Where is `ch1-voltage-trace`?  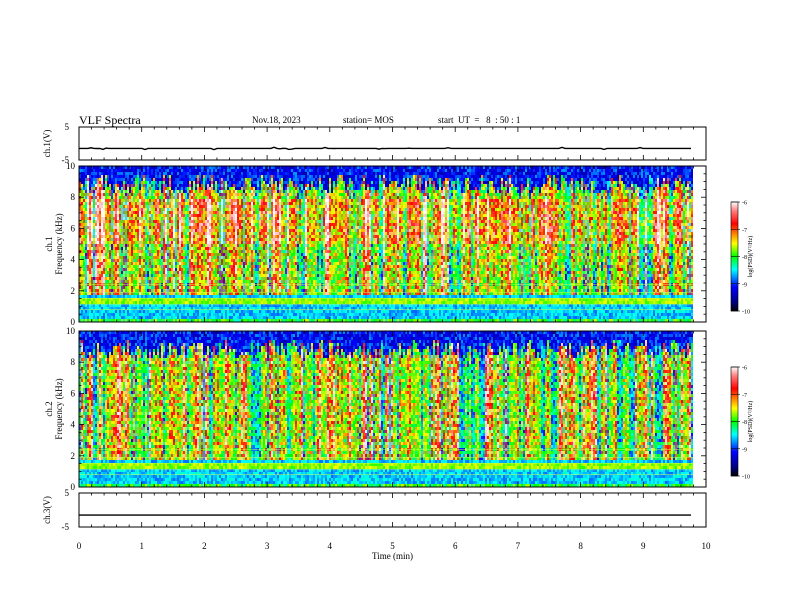 ch1-voltage-trace is located at coordinates (385, 148).